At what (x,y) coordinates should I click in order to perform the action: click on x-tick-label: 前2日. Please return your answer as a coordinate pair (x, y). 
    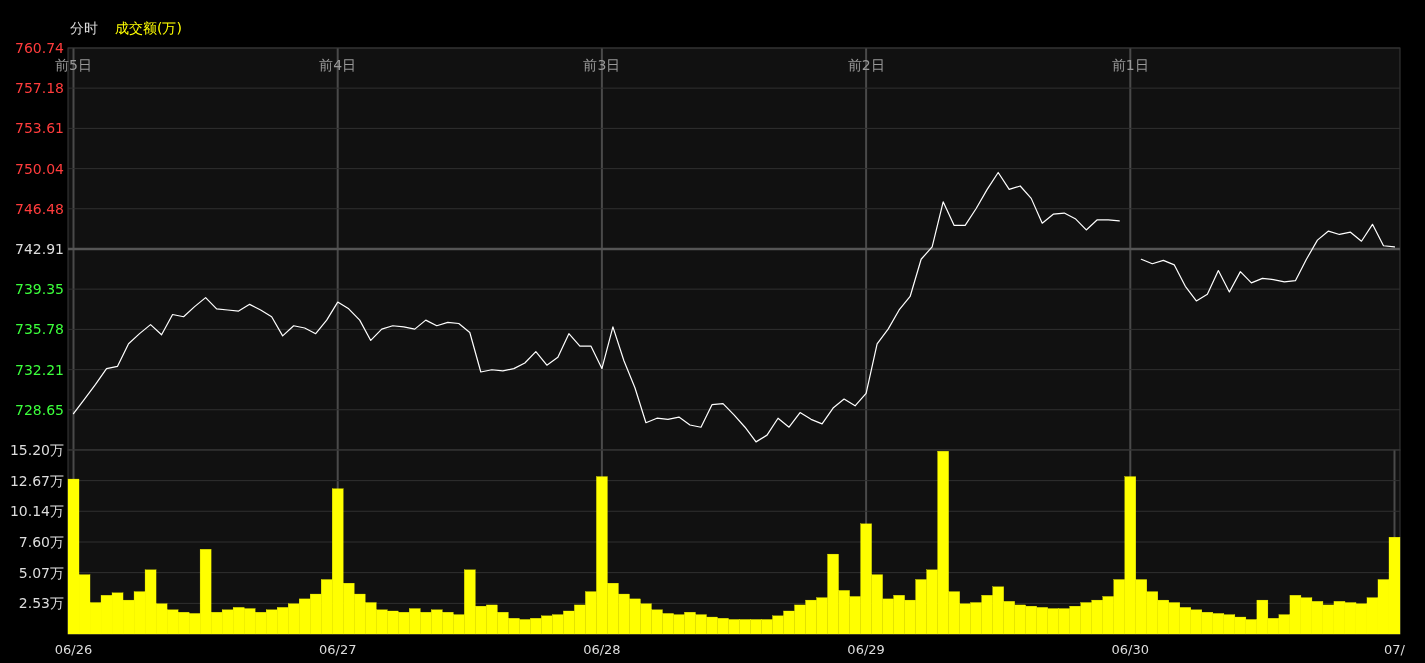
    Looking at the image, I should click on (866, 65).